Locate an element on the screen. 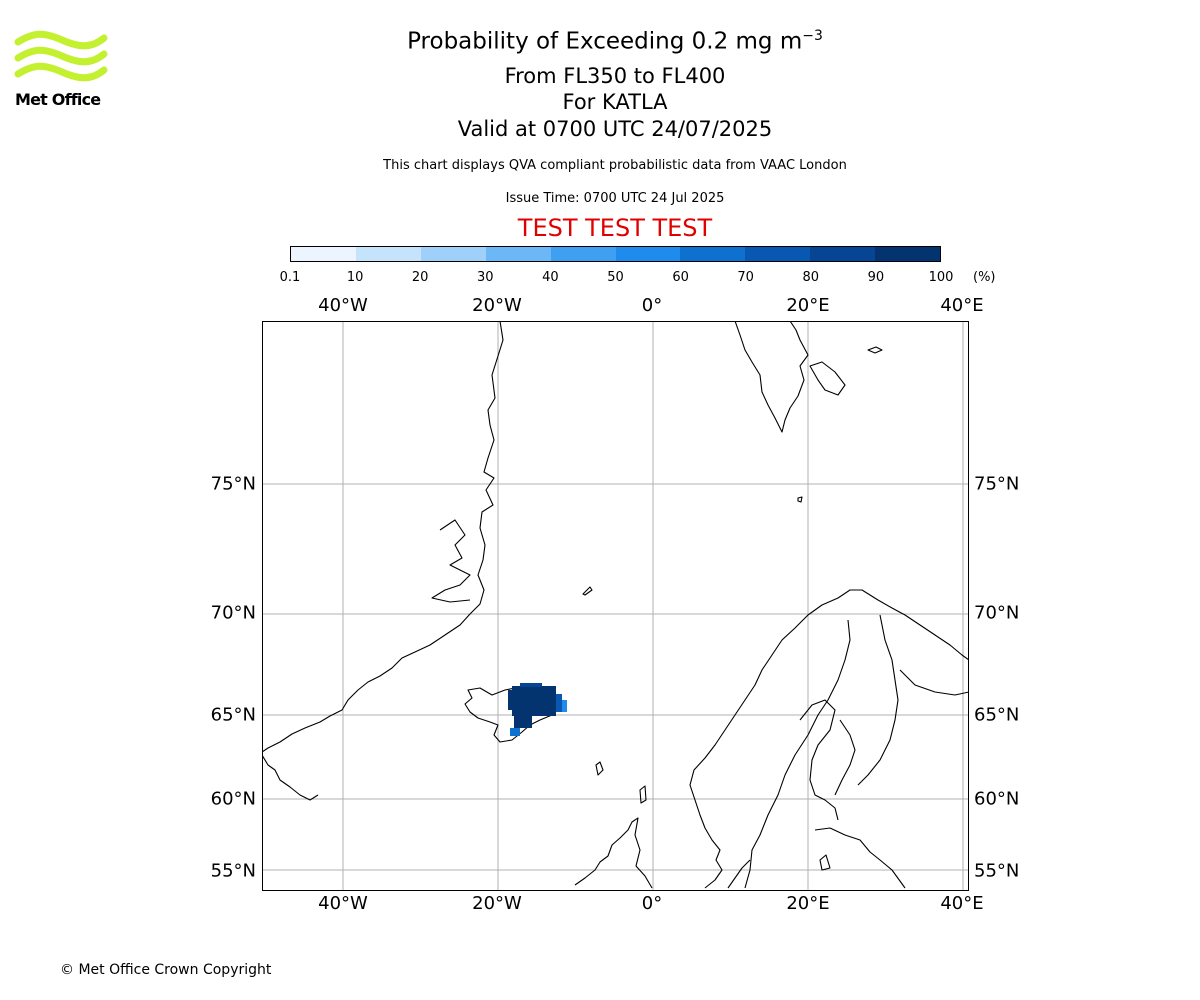 Image resolution: width=1200 pixels, height=1000 pixels. plume-core-west is located at coordinates (512, 700).